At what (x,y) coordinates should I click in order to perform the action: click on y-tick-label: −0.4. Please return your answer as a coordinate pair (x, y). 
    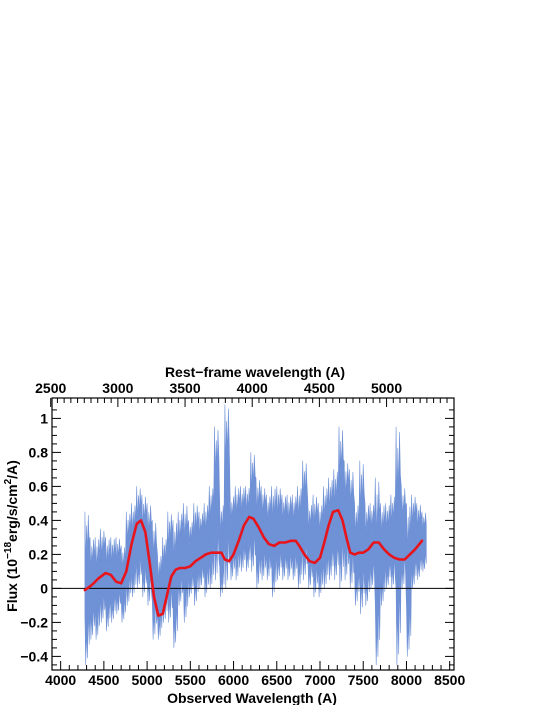
    Looking at the image, I should click on (34, 656).